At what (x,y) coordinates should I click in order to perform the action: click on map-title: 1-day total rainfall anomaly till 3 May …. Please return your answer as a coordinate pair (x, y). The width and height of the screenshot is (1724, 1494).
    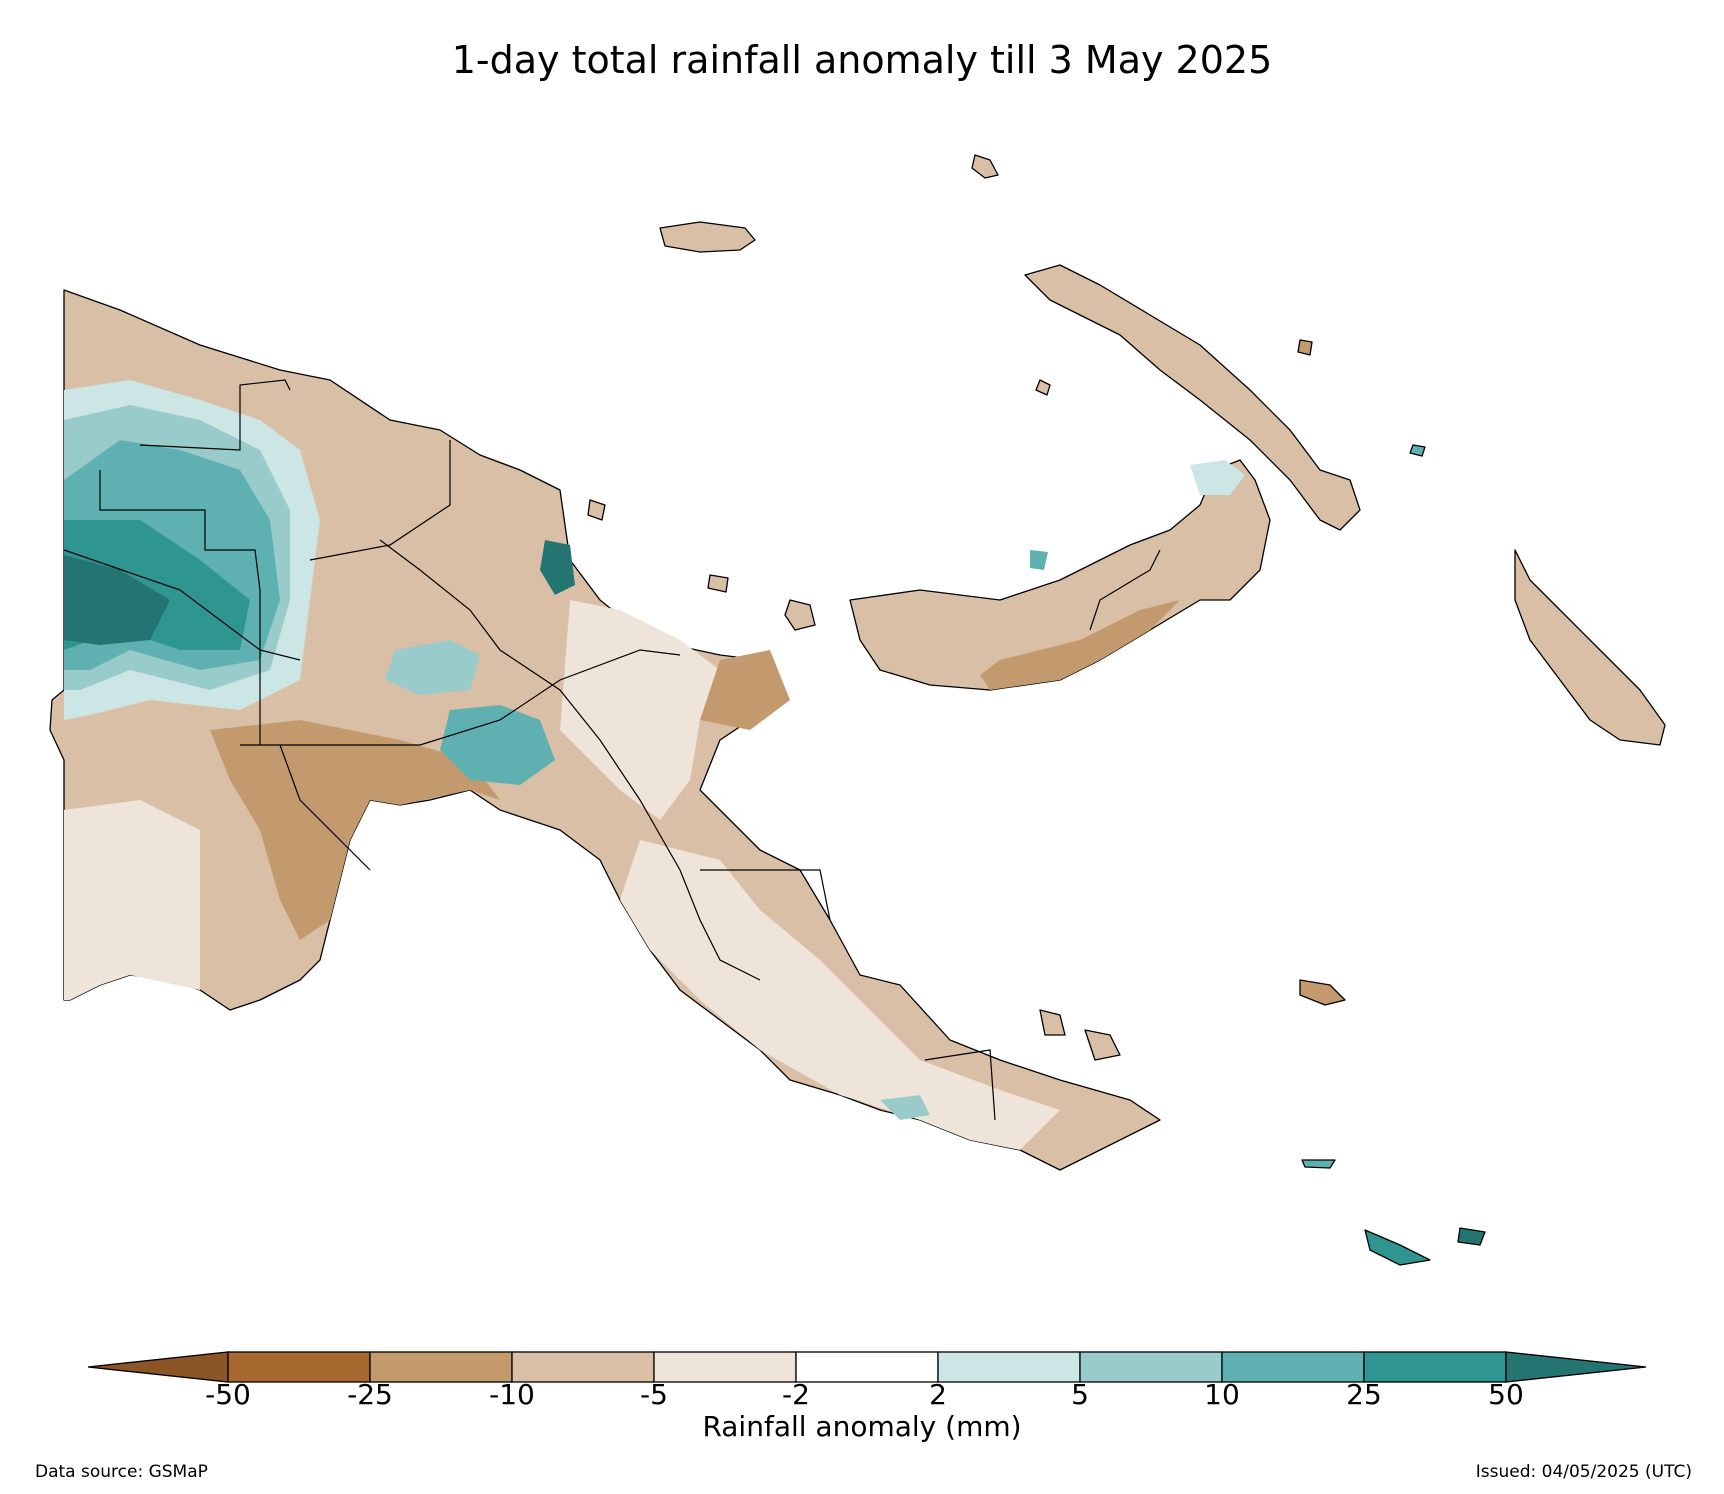
    Looking at the image, I should click on (862, 60).